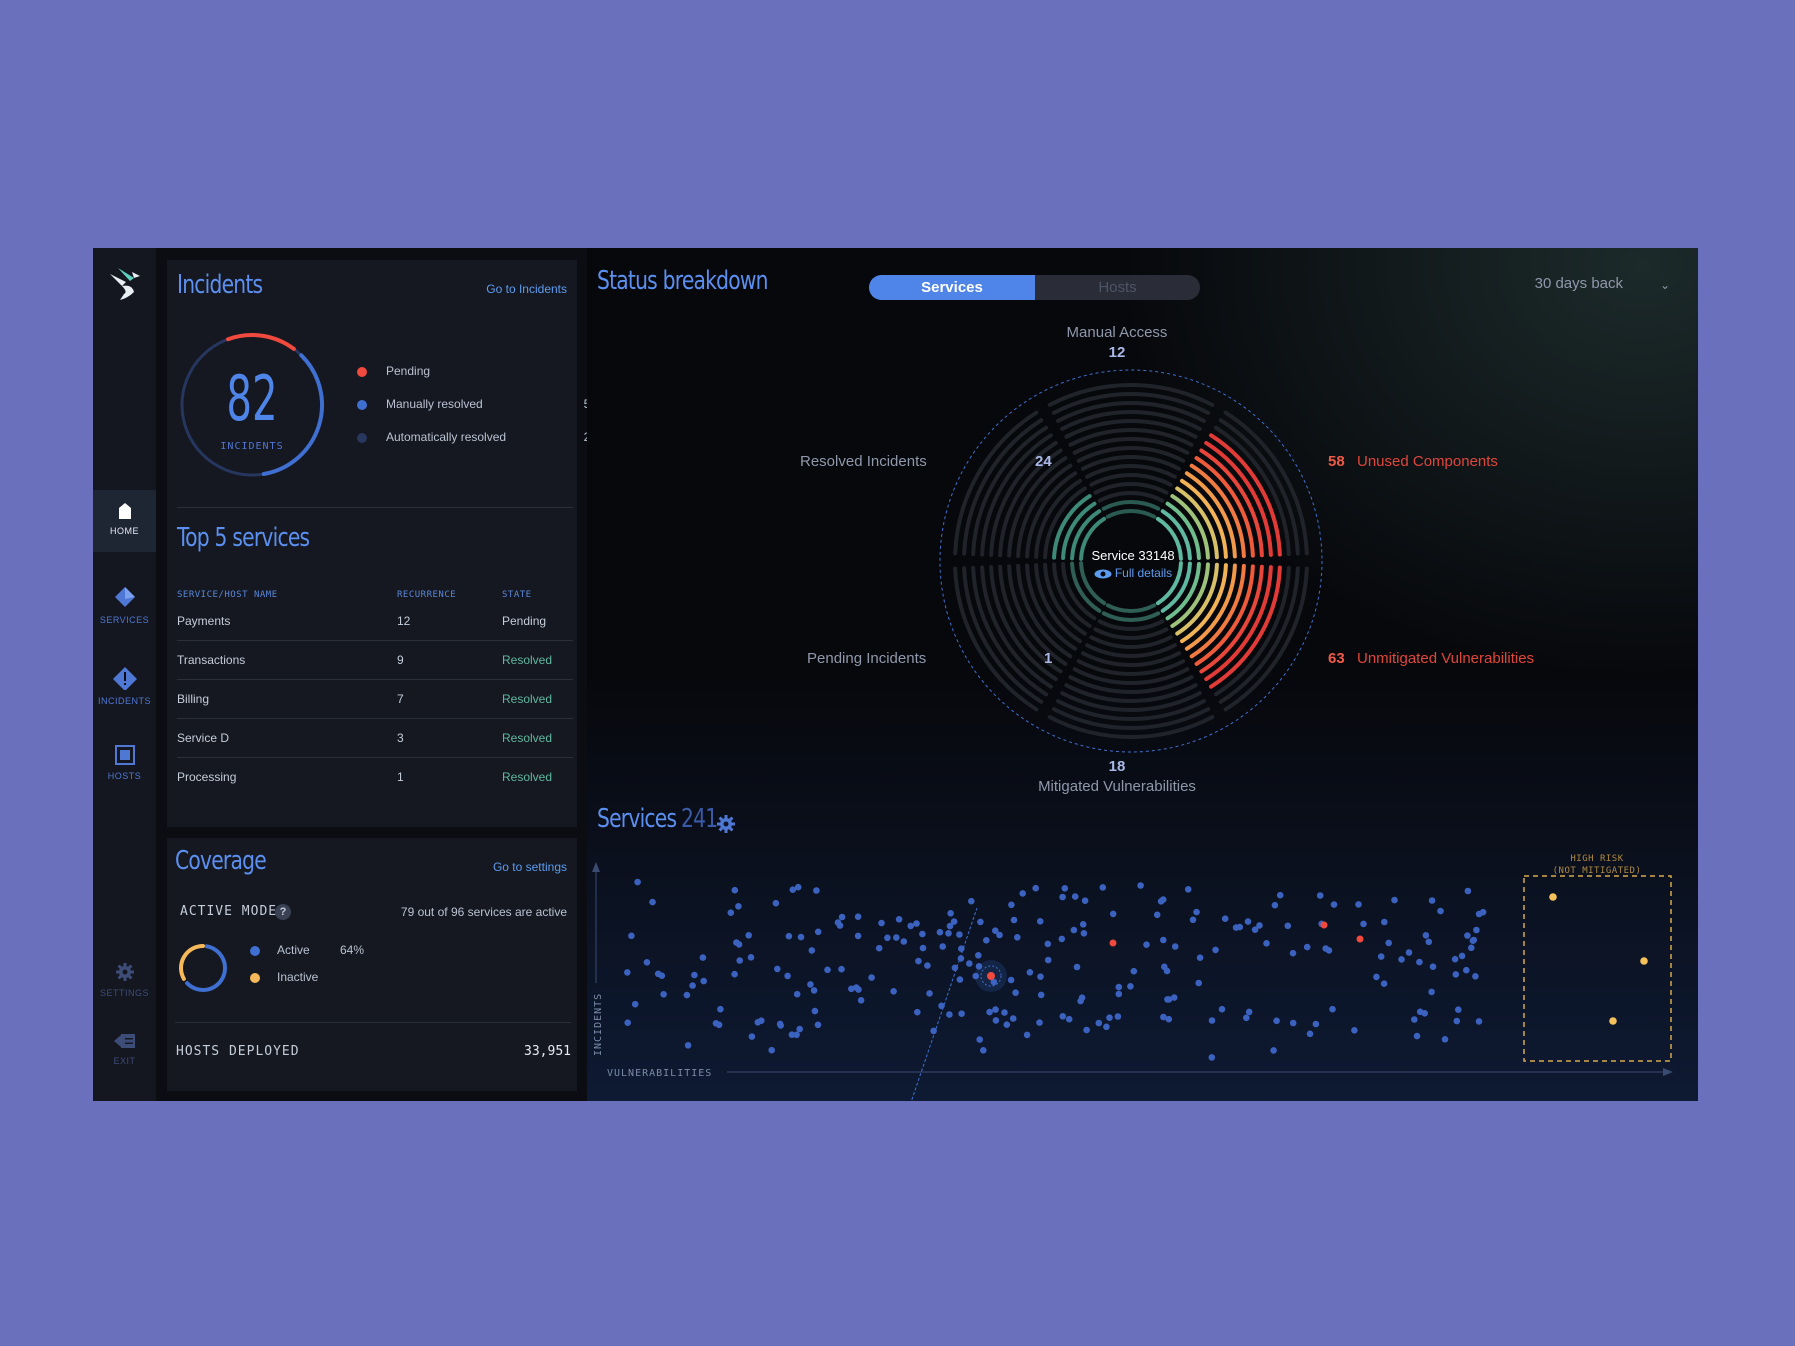  What do you see at coordinates (375, 660) in the screenshot?
I see `table-row: Transactions 9 Resolved` at bounding box center [375, 660].